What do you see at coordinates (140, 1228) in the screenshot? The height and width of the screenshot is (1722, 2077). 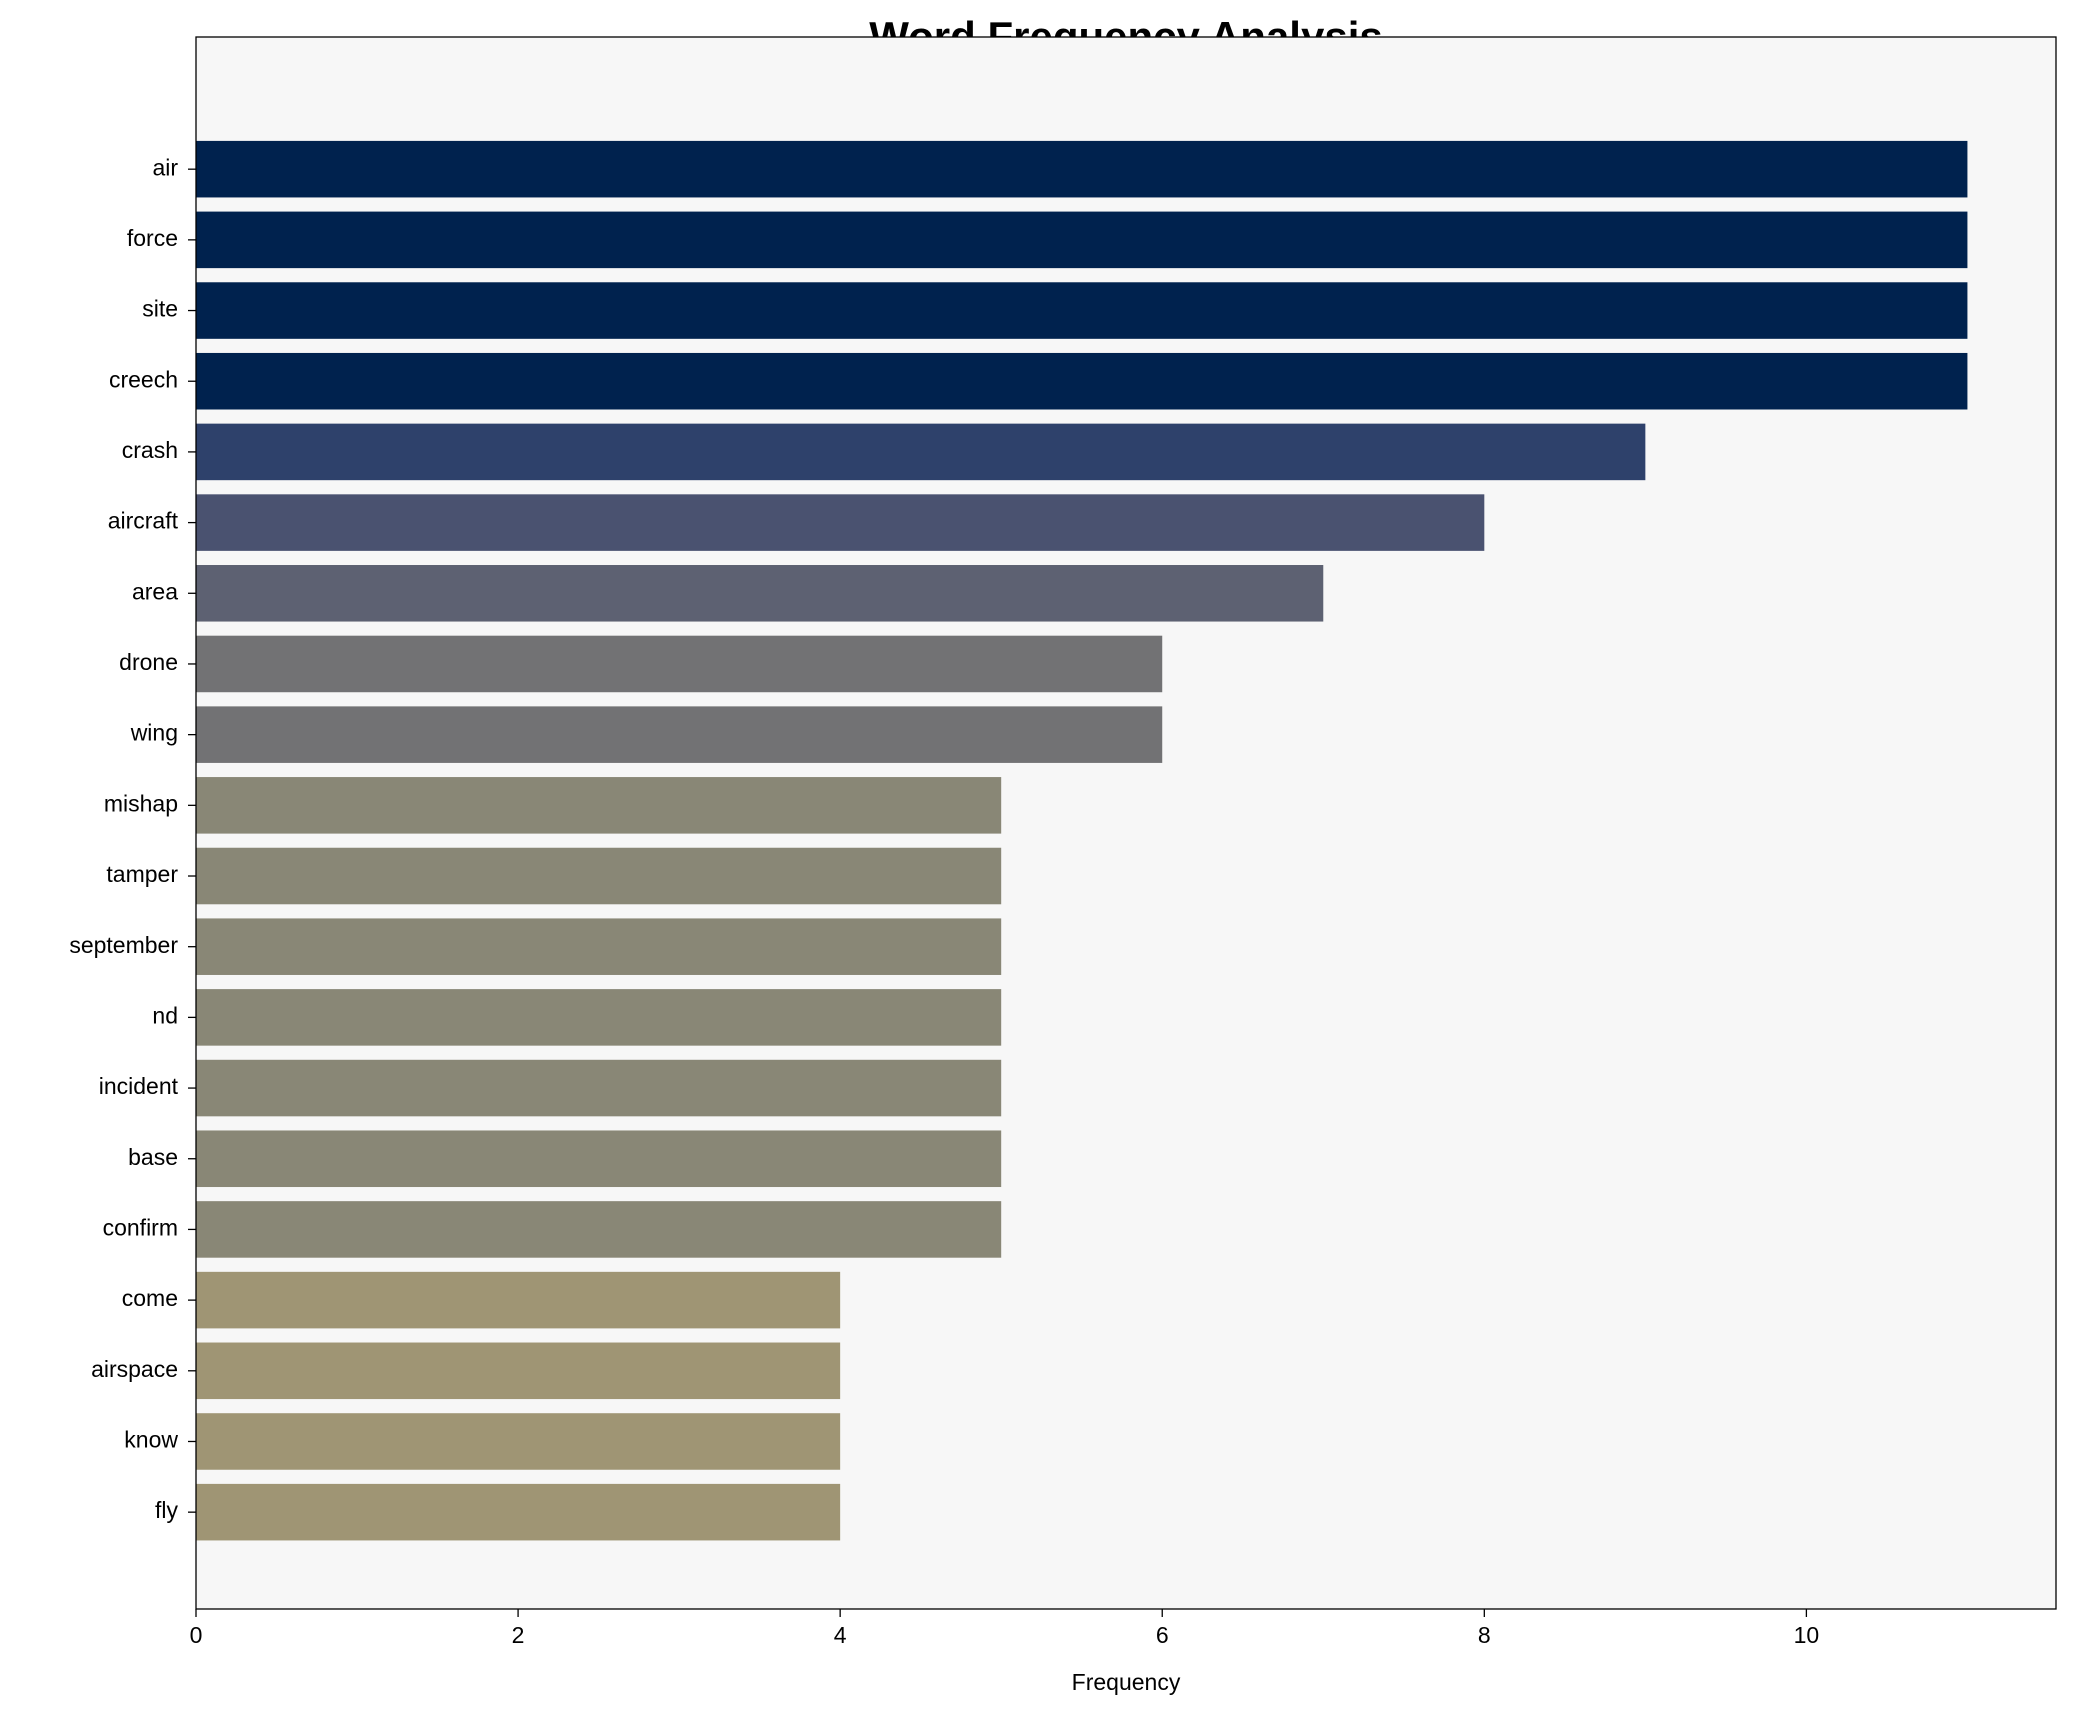 I see `y-tick-label: confirm` at bounding box center [140, 1228].